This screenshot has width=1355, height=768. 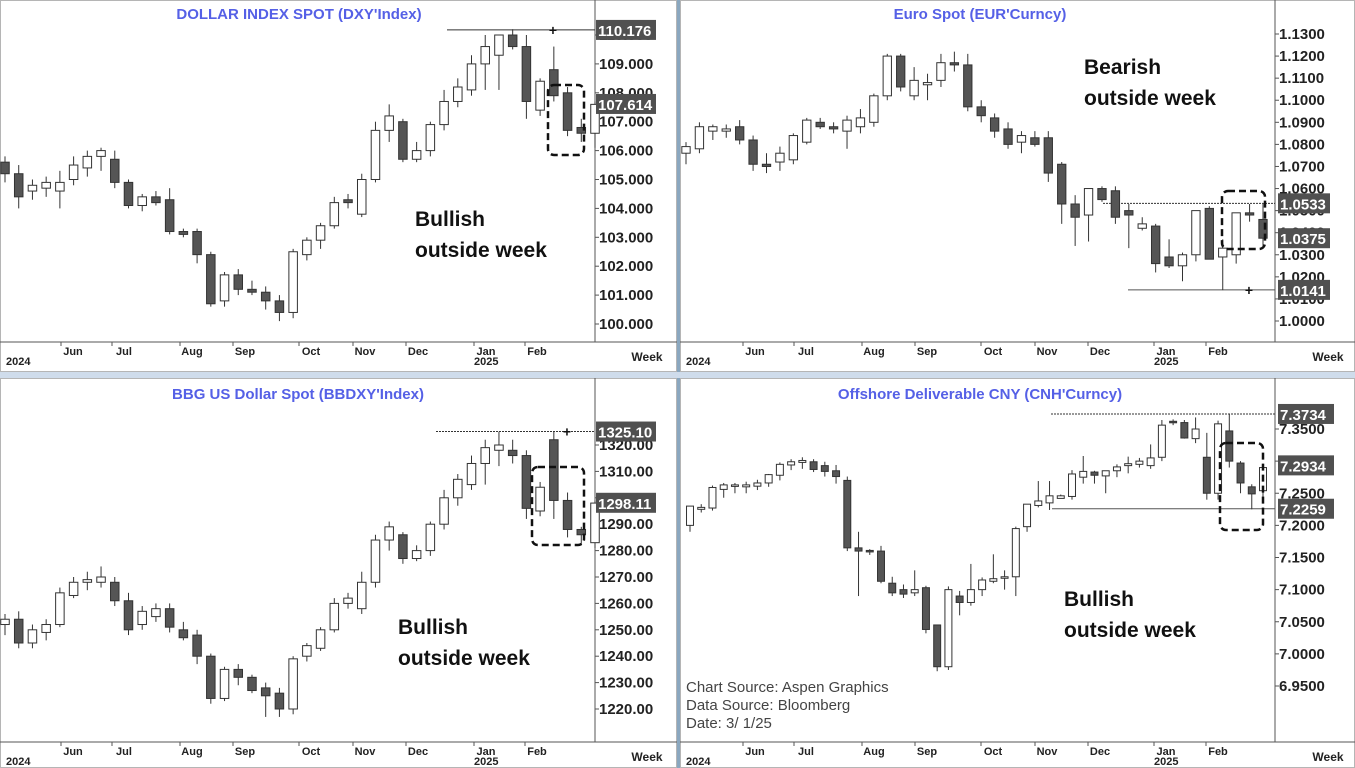 I want to click on price-tag-label: 1.0533, so click(x=1303, y=204).